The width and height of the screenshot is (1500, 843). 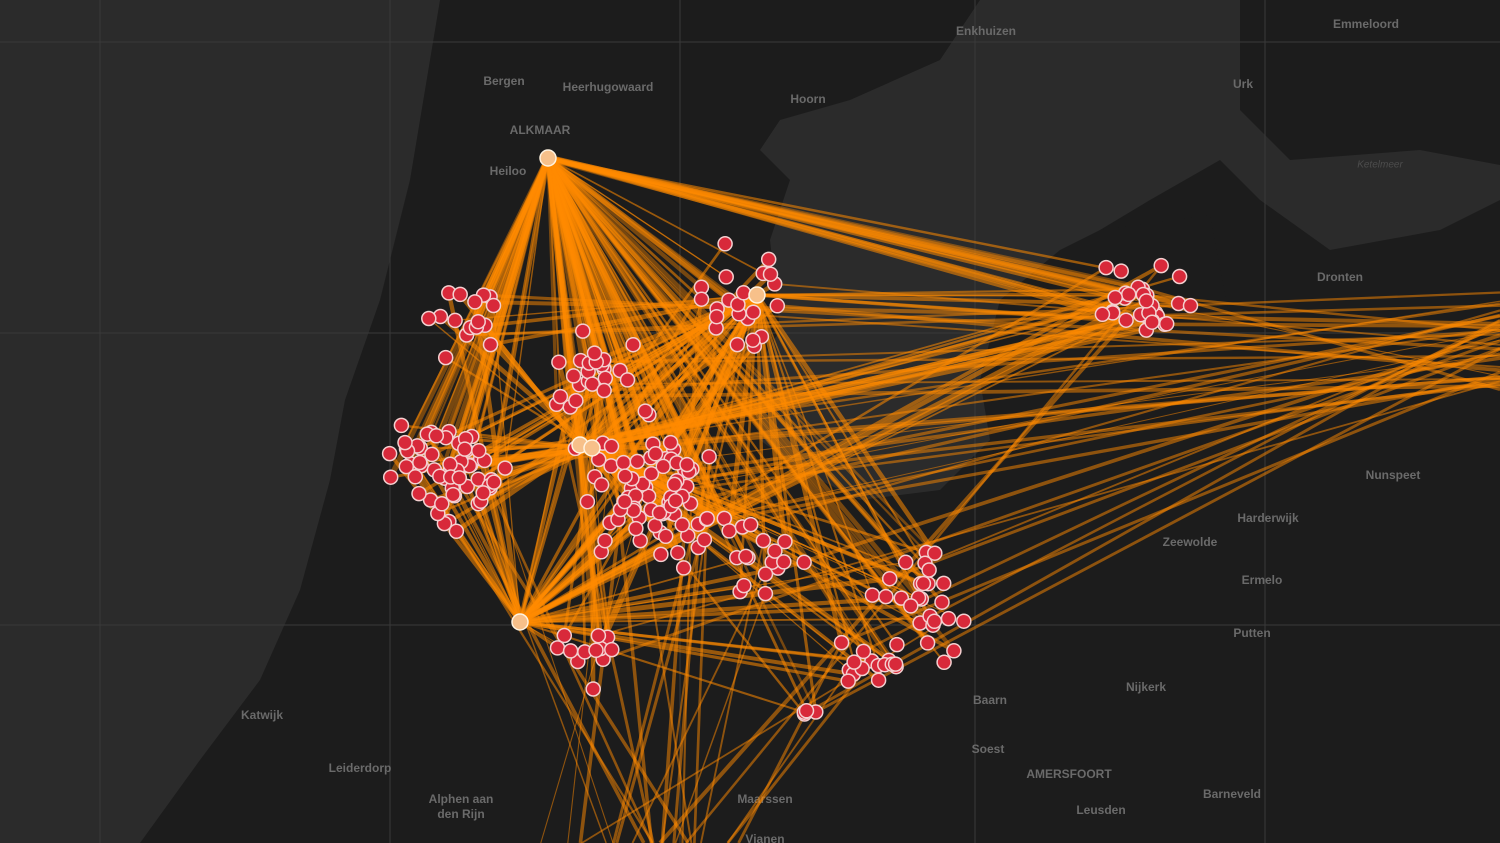 What do you see at coordinates (461, 799) in the screenshot?
I see `place-label: Alphen aan` at bounding box center [461, 799].